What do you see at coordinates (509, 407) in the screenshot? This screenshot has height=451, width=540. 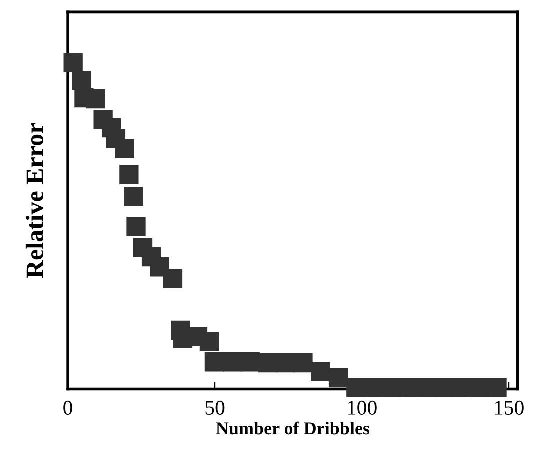 I see `x-tick-label: 150` at bounding box center [509, 407].